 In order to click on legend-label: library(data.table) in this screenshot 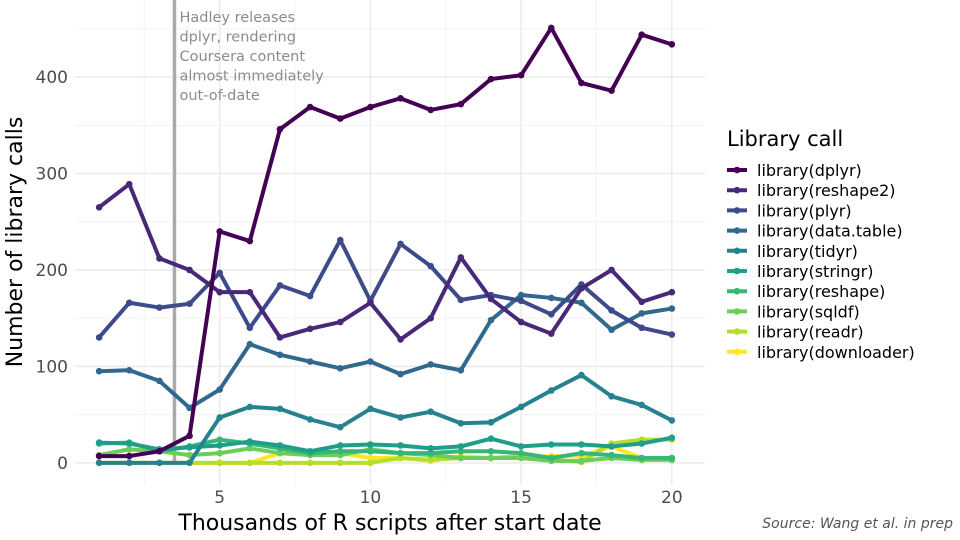, I will do `click(830, 231)`.